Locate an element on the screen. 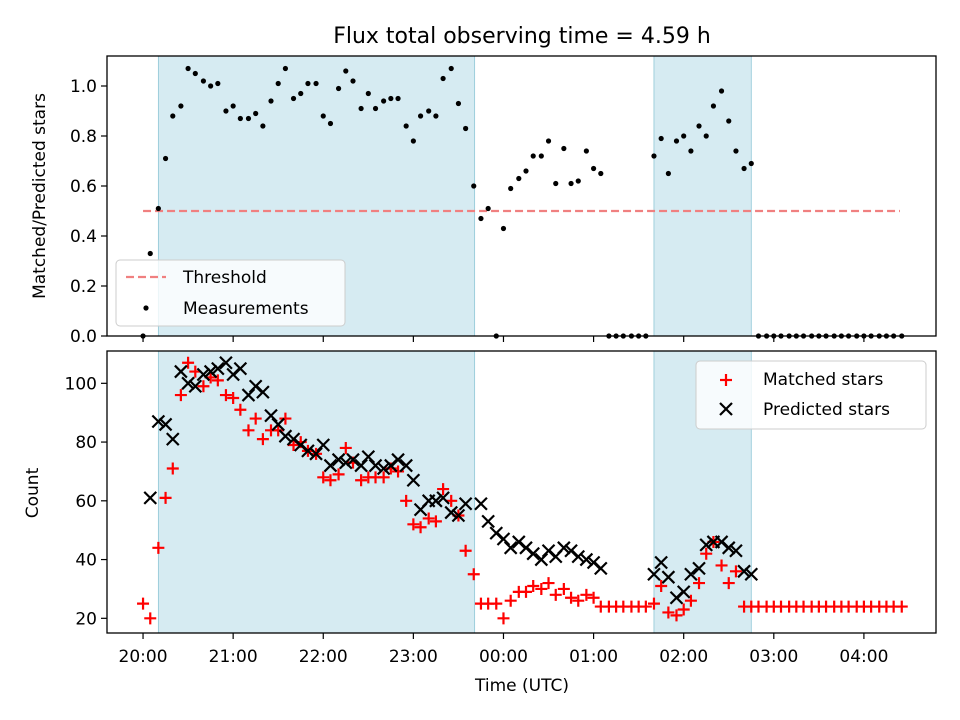  matched-legend-label: Matched stars is located at coordinates (823, 380).